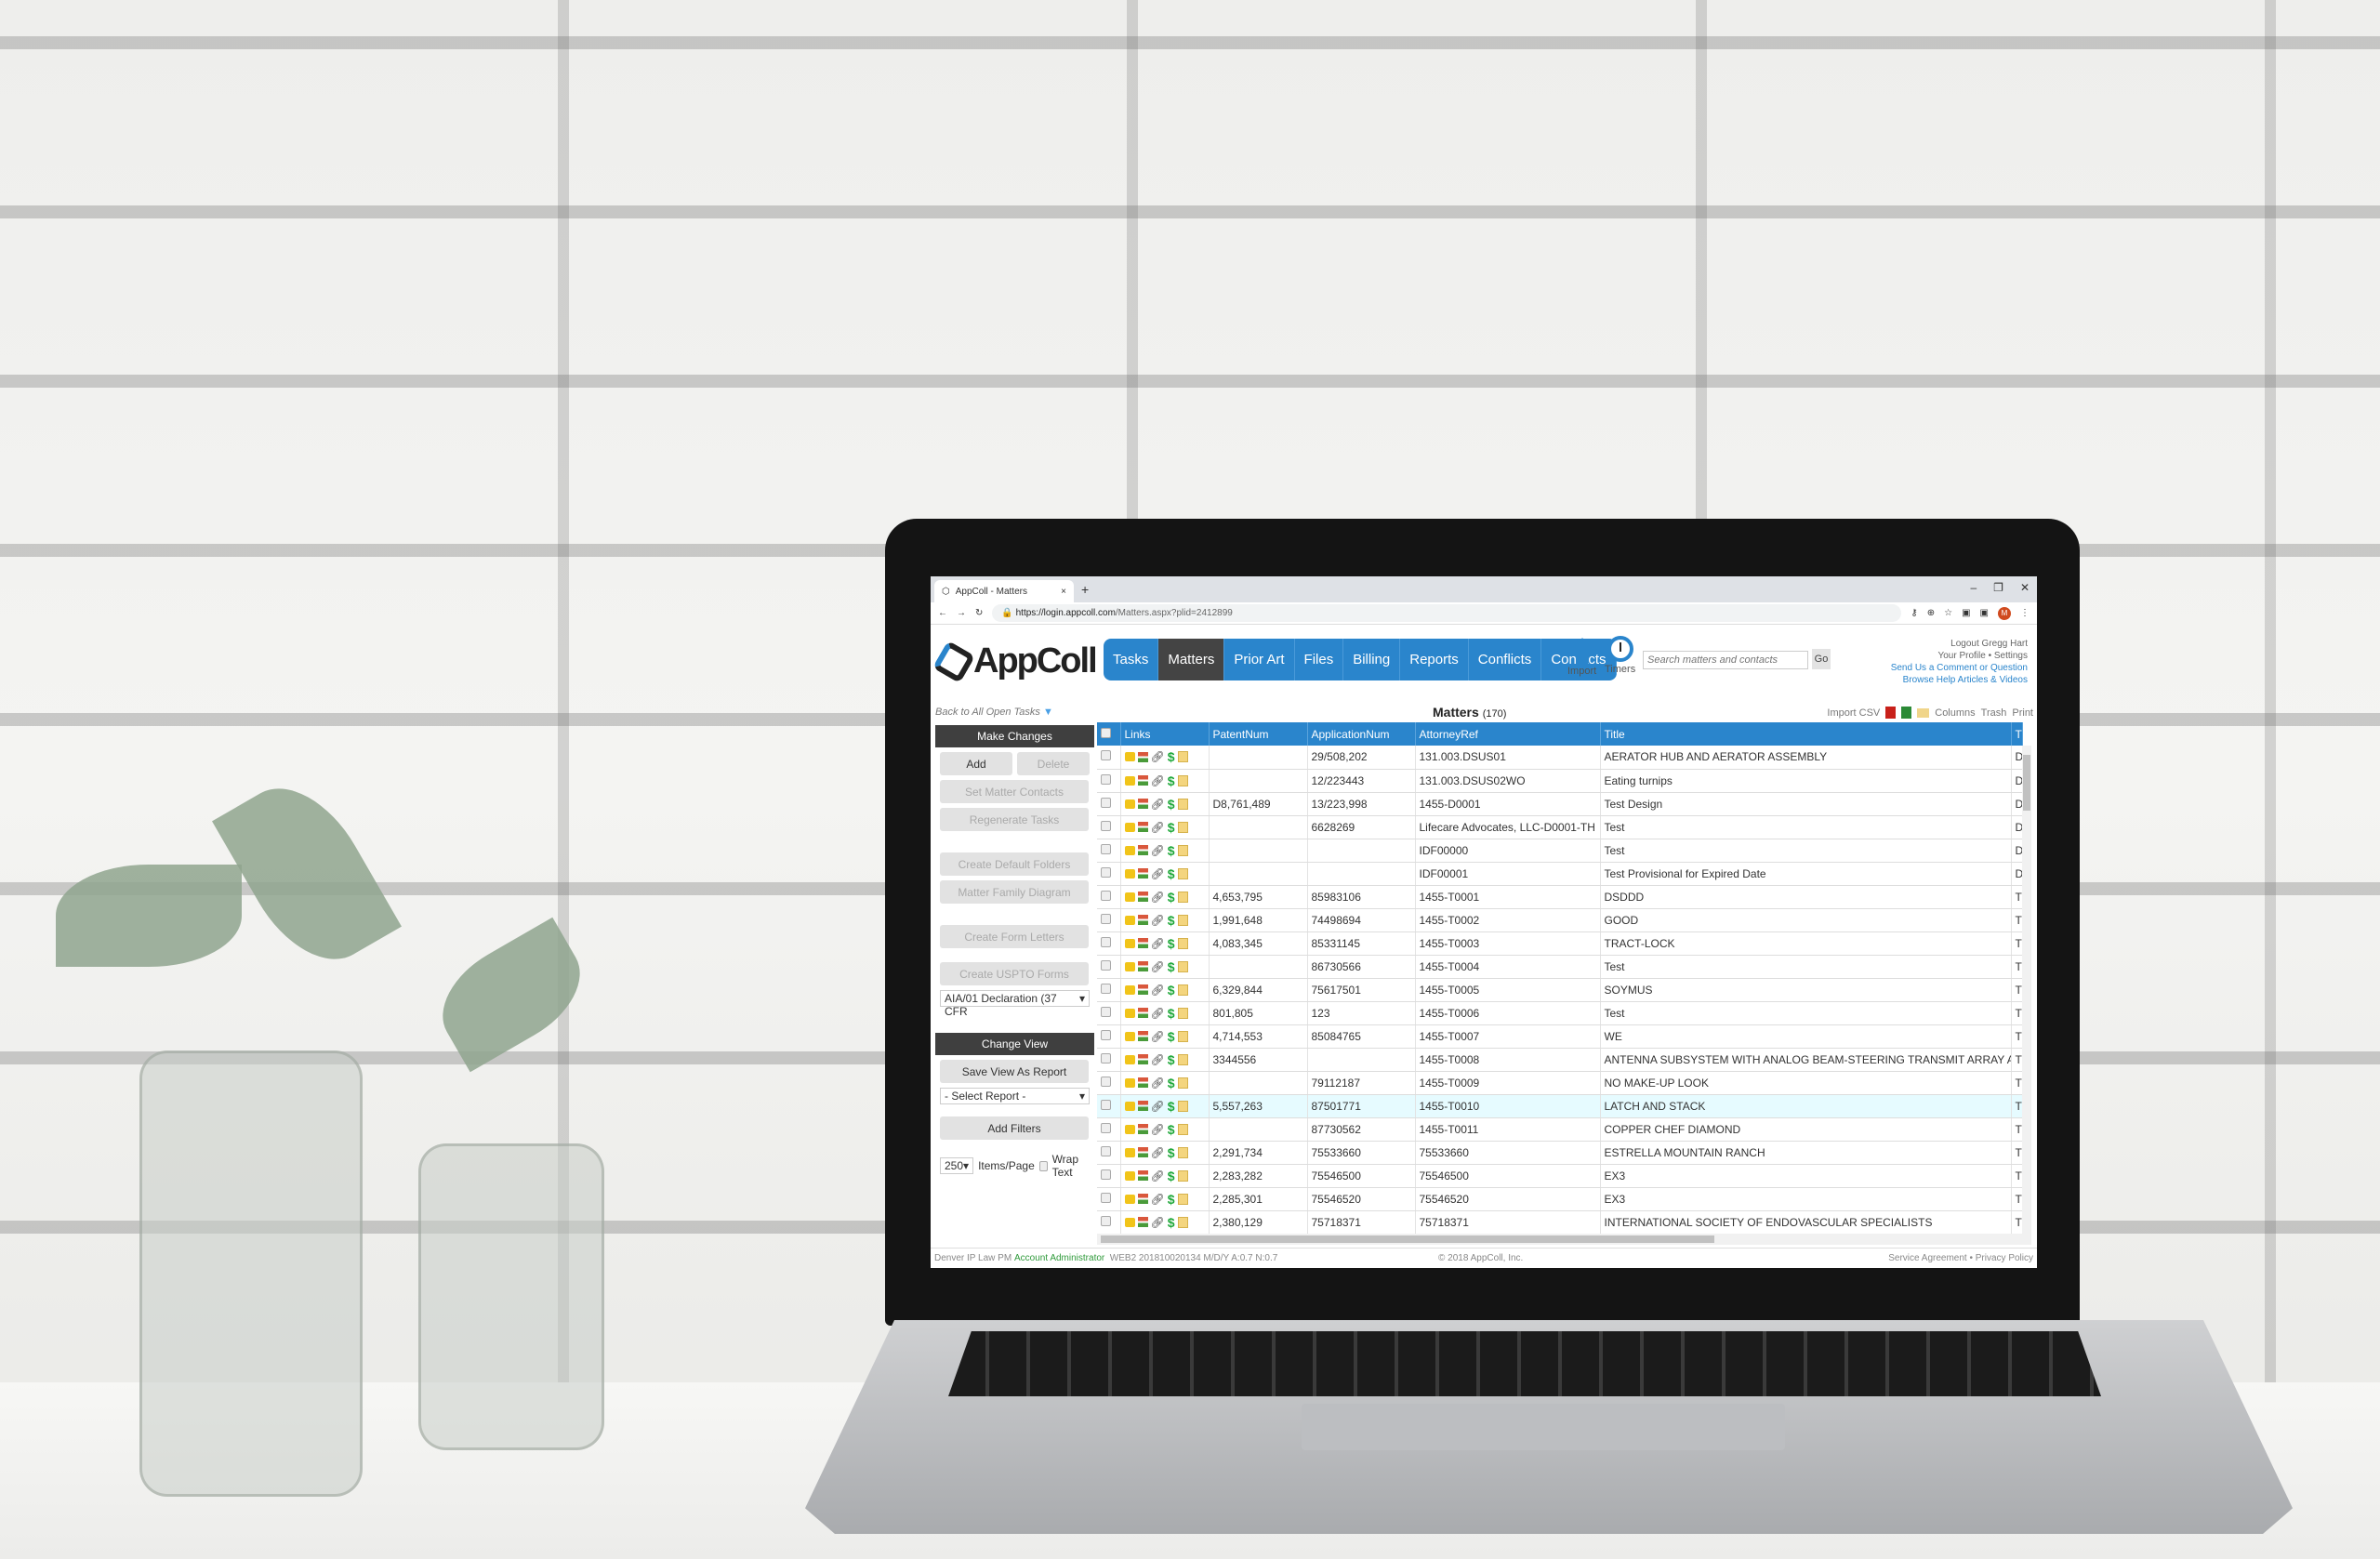  Describe the element at coordinates (1063, 591) in the screenshot. I see `close-tab-icon: ×` at that location.